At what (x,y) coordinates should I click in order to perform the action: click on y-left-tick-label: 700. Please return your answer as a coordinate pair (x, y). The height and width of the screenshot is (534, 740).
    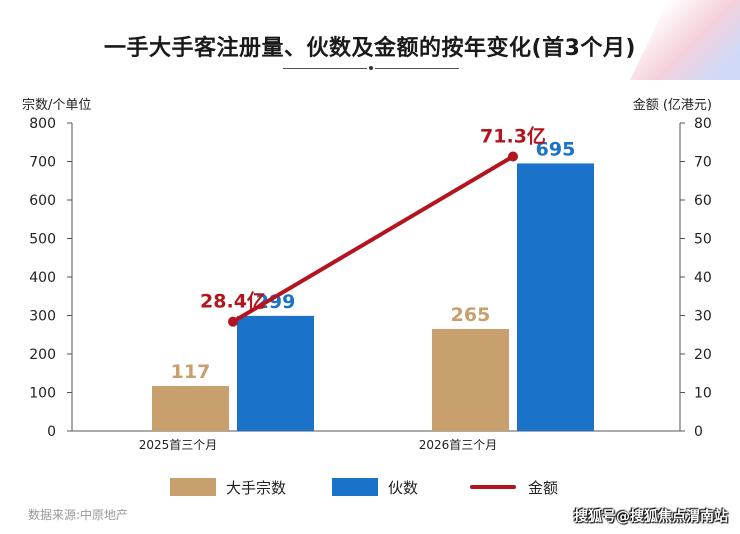
    Looking at the image, I should click on (42, 163).